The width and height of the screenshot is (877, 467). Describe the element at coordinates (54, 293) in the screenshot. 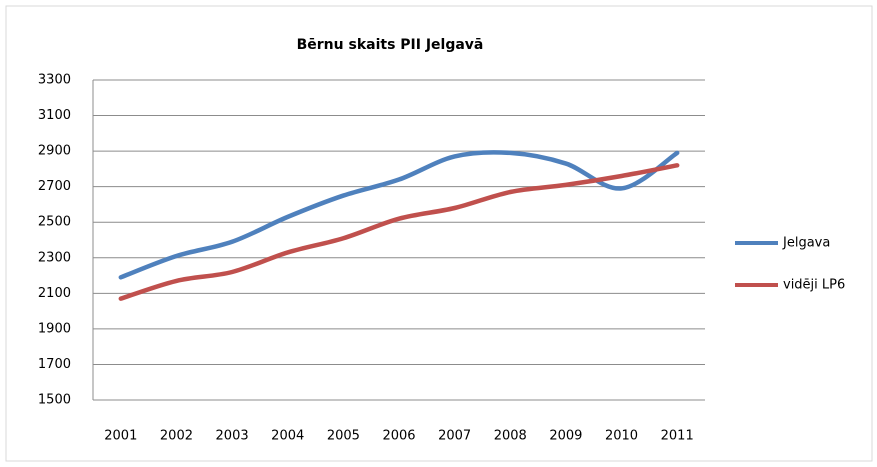

I see `y-tick-label: 2100` at that location.